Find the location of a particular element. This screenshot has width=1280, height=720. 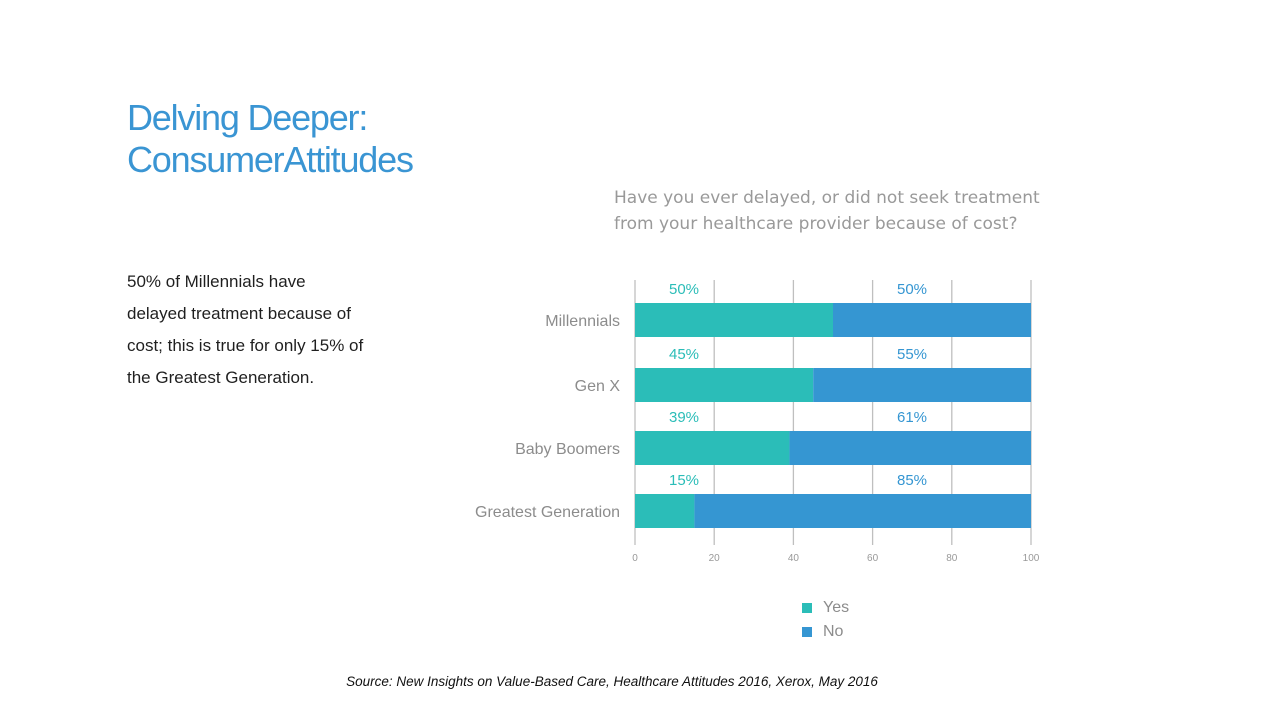

legend-item-no: No is located at coordinates (825, 632).